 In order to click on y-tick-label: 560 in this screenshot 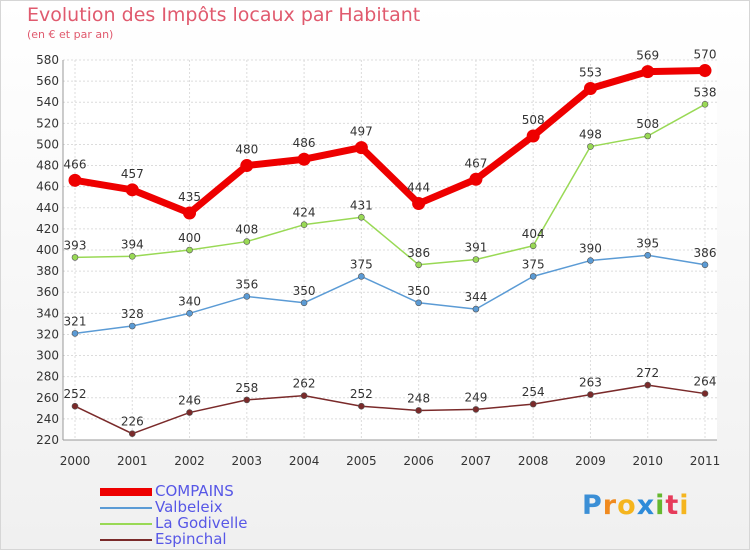, I will do `click(47, 81)`.